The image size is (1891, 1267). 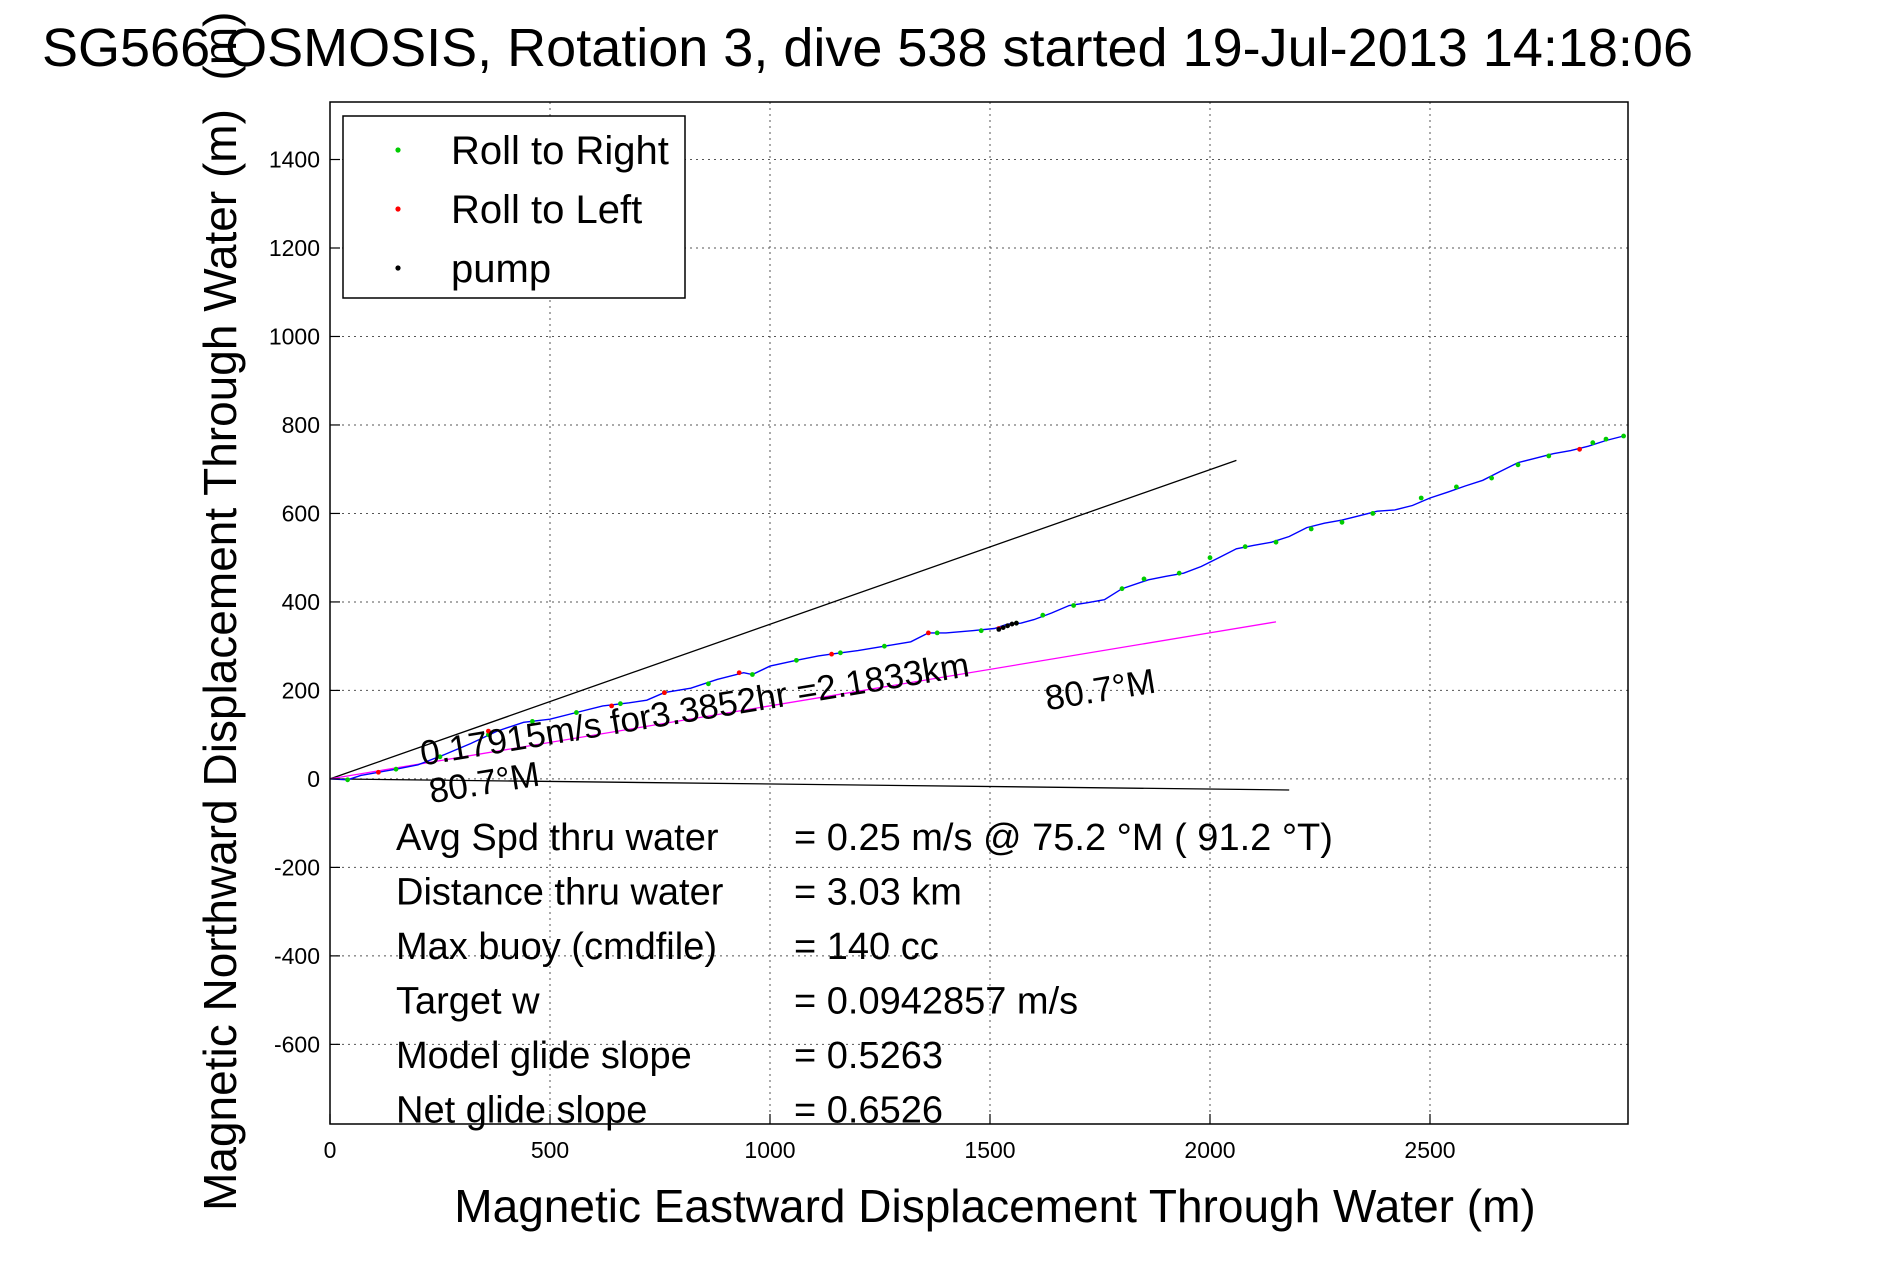 I want to click on y-tick-label: 800, so click(x=301, y=425).